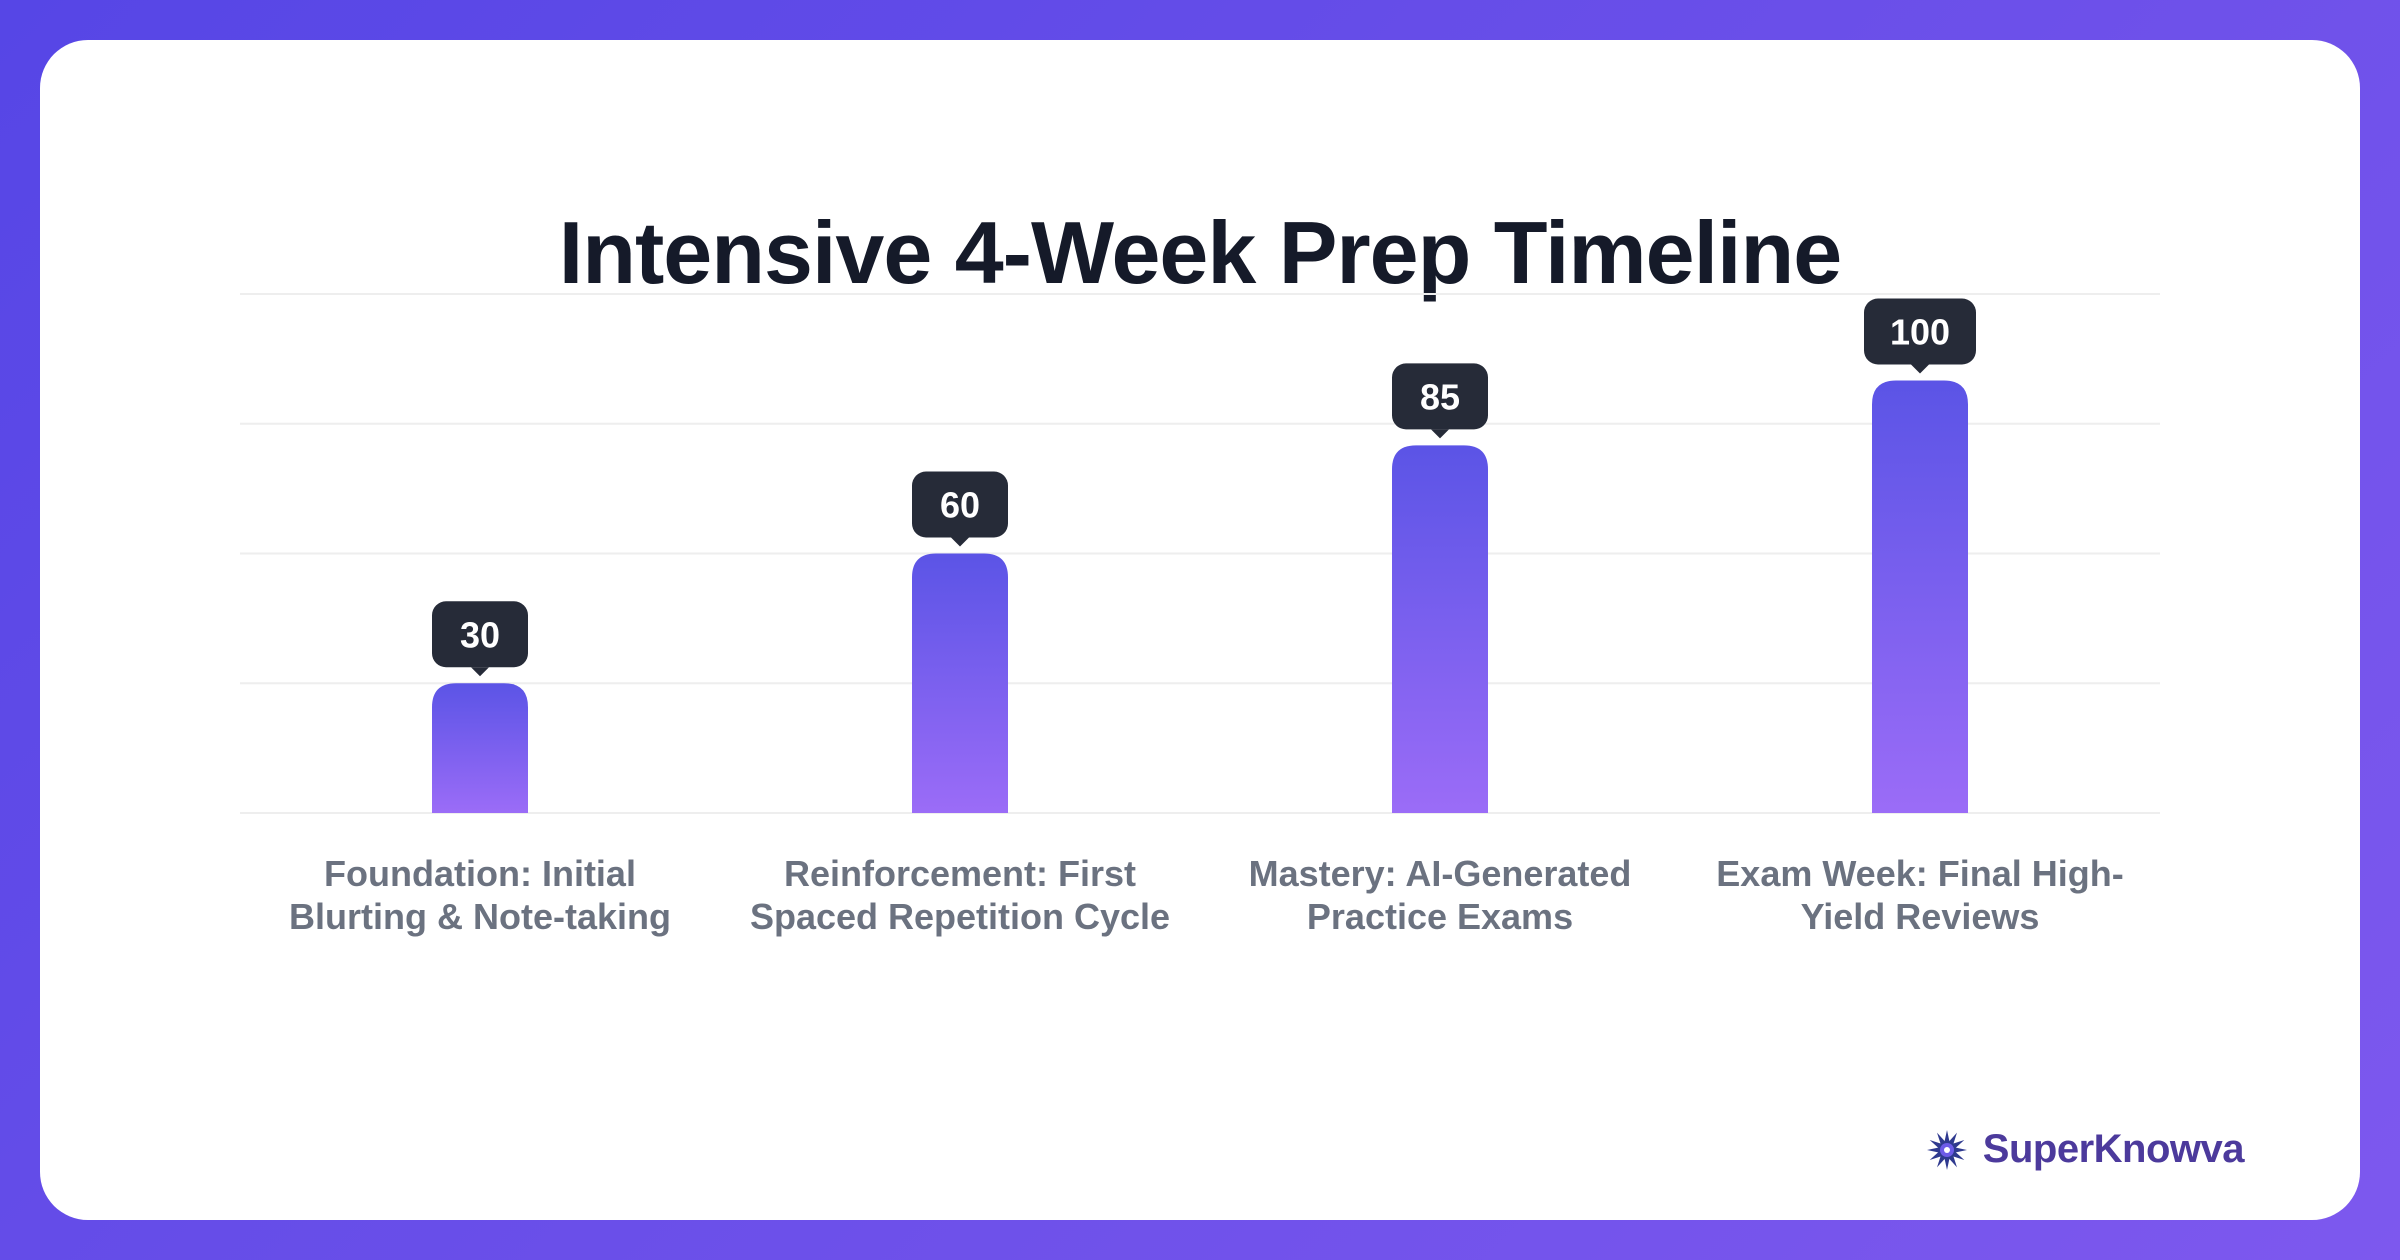 This screenshot has height=1260, width=2400. I want to click on data-label-1: 30, so click(480, 639).